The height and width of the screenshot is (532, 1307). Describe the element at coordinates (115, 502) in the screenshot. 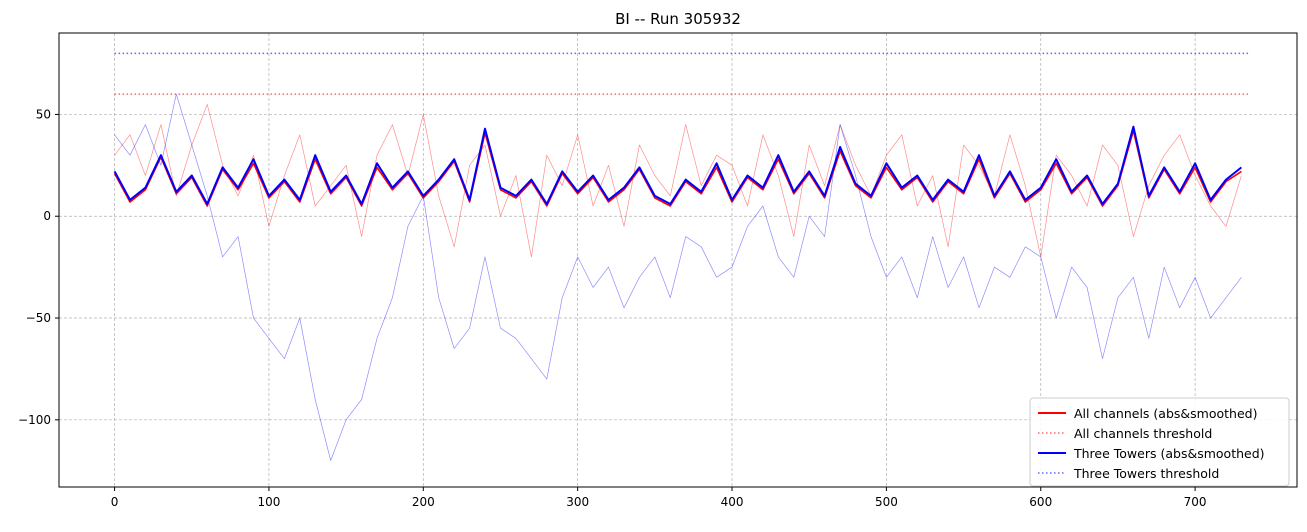

I see `x-tick-label: 0` at that location.